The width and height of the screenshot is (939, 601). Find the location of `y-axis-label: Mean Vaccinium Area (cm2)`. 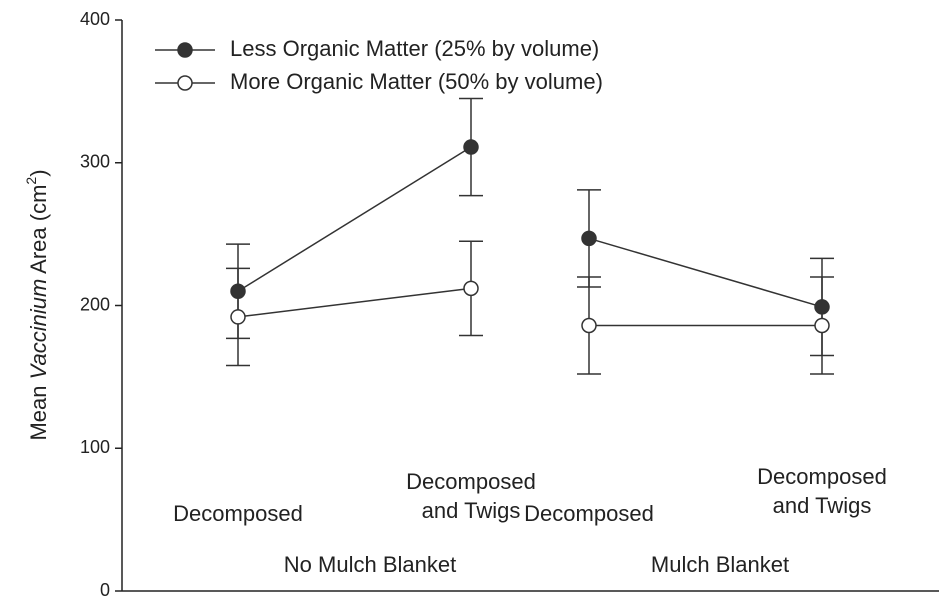

y-axis-label: Mean Vaccinium Area (cm2) is located at coordinates (37, 304).